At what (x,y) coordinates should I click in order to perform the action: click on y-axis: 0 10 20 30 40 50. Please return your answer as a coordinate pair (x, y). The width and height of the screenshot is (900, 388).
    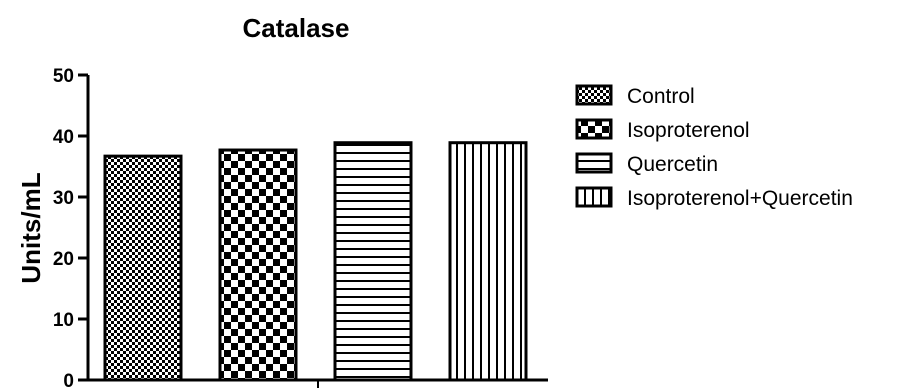
    Looking at the image, I should click on (71, 227).